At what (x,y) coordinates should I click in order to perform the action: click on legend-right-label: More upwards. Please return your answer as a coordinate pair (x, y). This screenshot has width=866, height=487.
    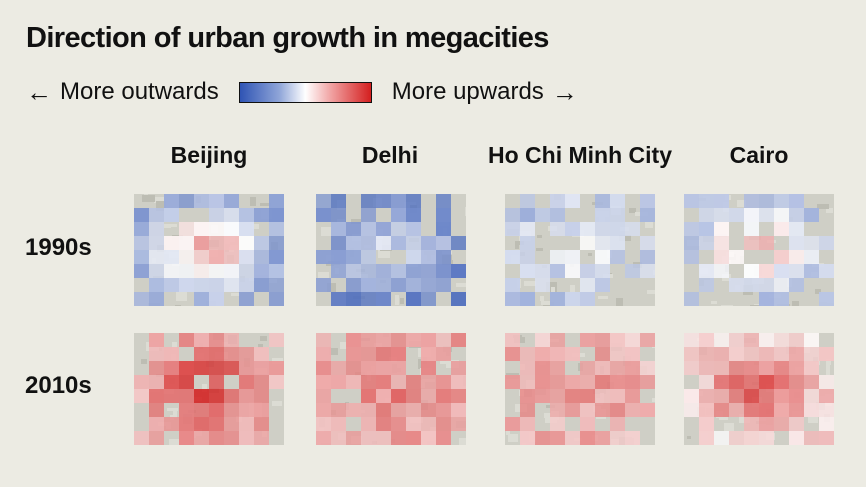
    Looking at the image, I should click on (467, 91).